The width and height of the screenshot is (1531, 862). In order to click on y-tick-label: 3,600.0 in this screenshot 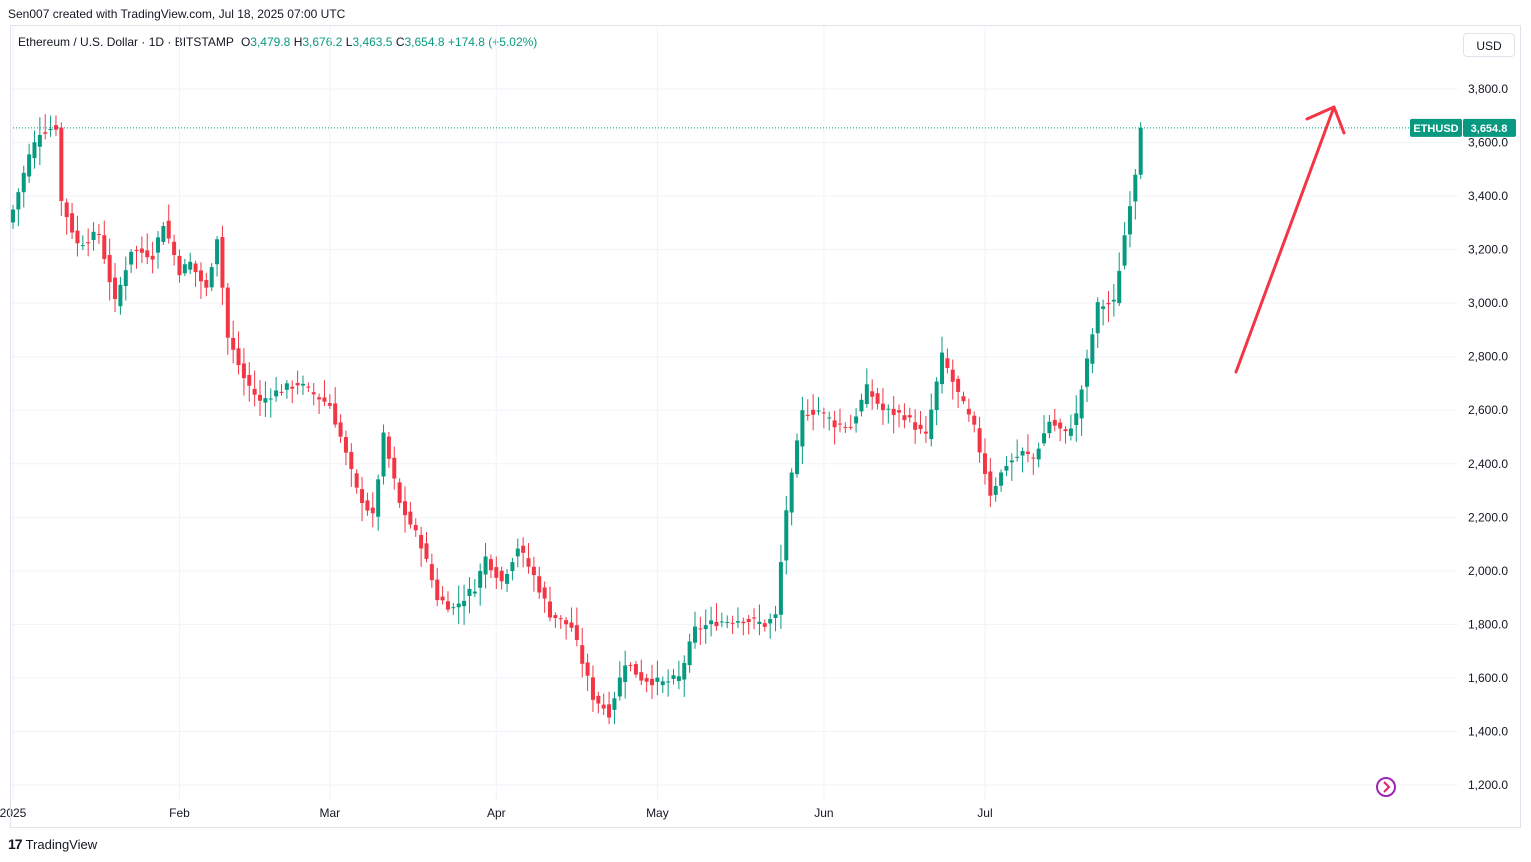, I will do `click(1488, 143)`.